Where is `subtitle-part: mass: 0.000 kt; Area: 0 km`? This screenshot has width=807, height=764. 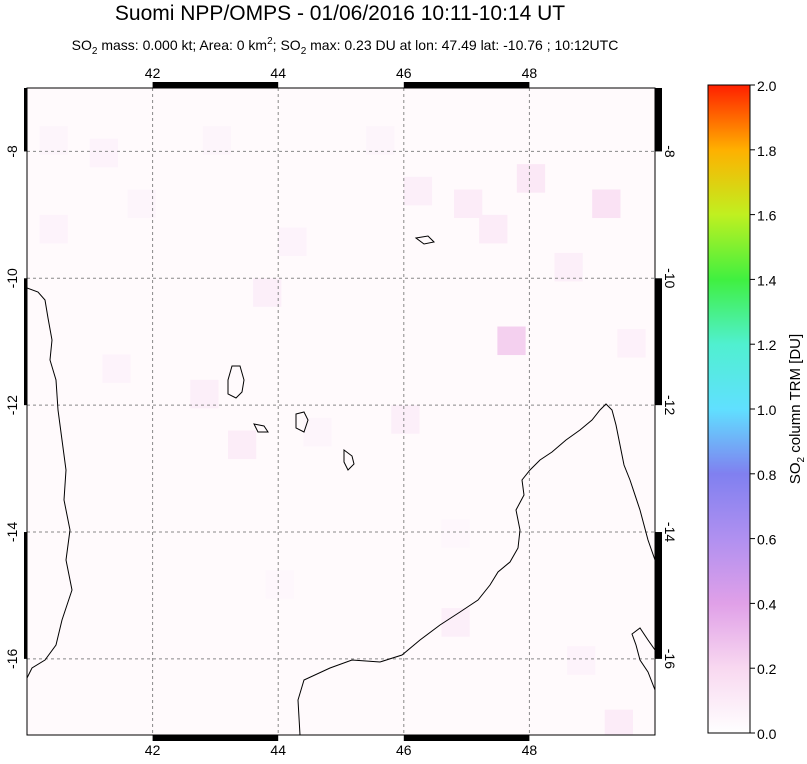
subtitle-part: mass: 0.000 kt; Area: 0 km is located at coordinates (182, 45).